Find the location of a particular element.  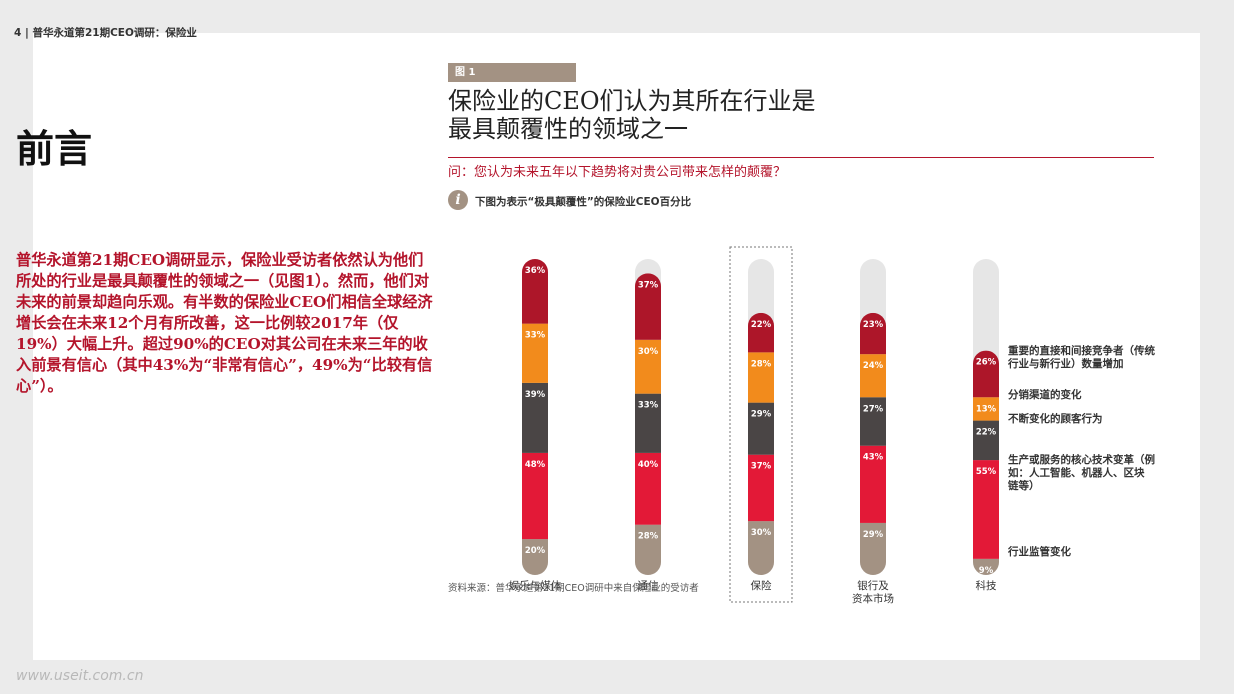

bar-group: 30% 37% 29% 28% 22% is located at coordinates (761, 424).